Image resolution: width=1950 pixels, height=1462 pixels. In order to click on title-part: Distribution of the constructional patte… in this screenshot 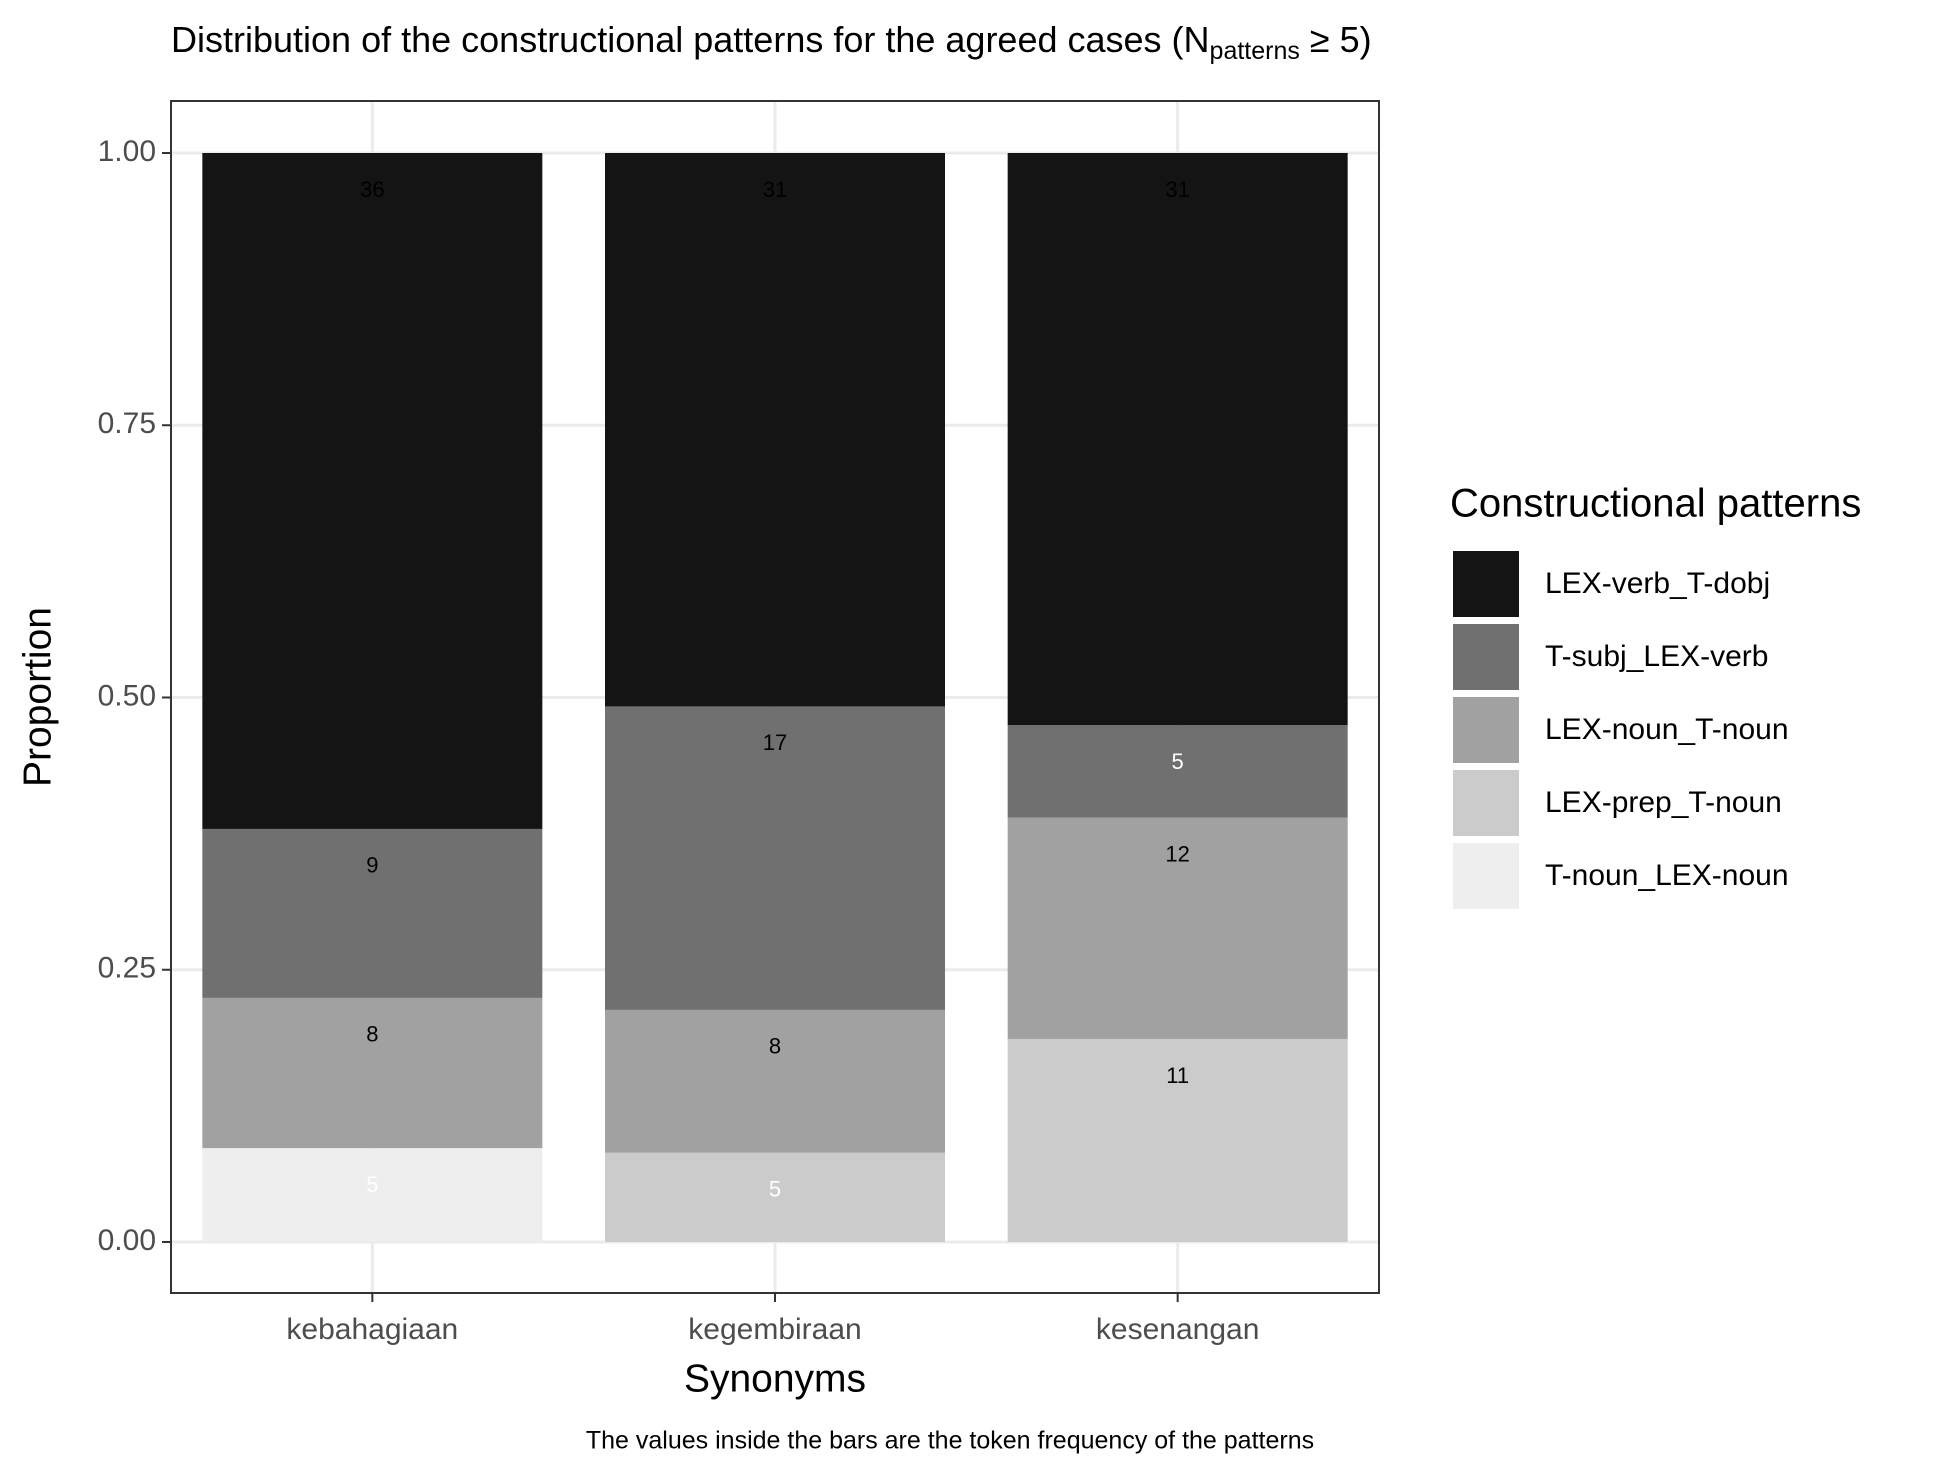, I will do `click(690, 39)`.